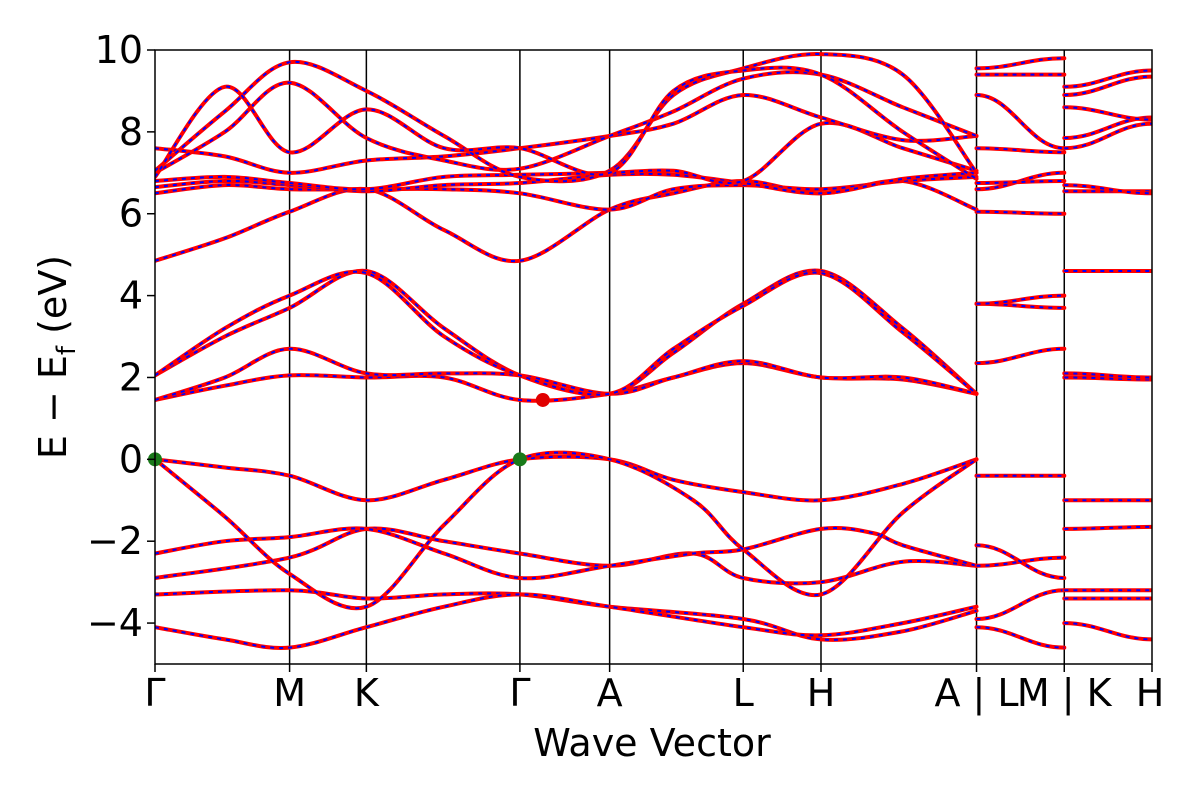 The height and width of the screenshot is (800, 1200). I want to click on kpoint-label: M, so click(289, 693).